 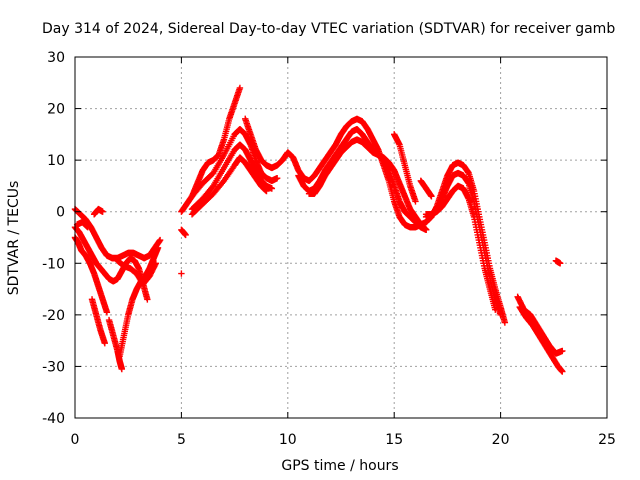 I want to click on x-tick-label: 20, so click(x=501, y=440).